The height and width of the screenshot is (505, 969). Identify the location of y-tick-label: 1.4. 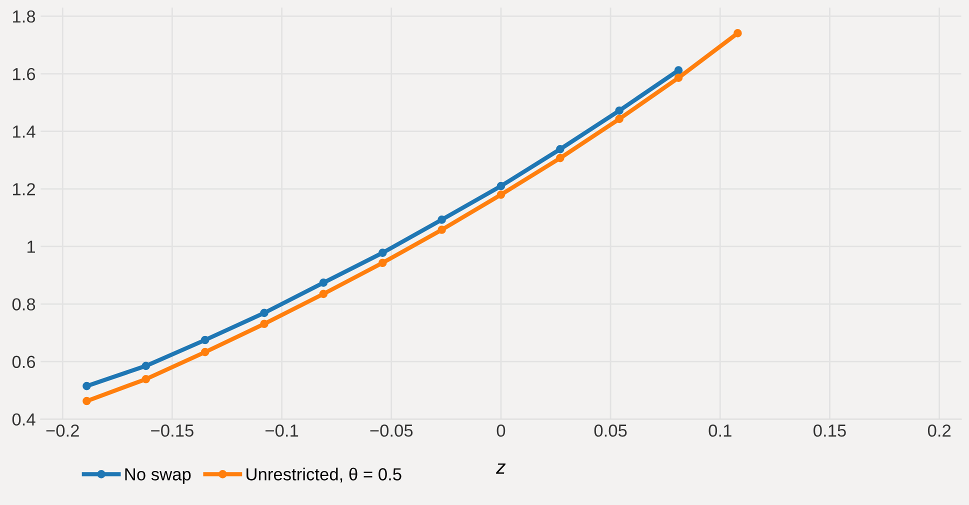
(24, 132).